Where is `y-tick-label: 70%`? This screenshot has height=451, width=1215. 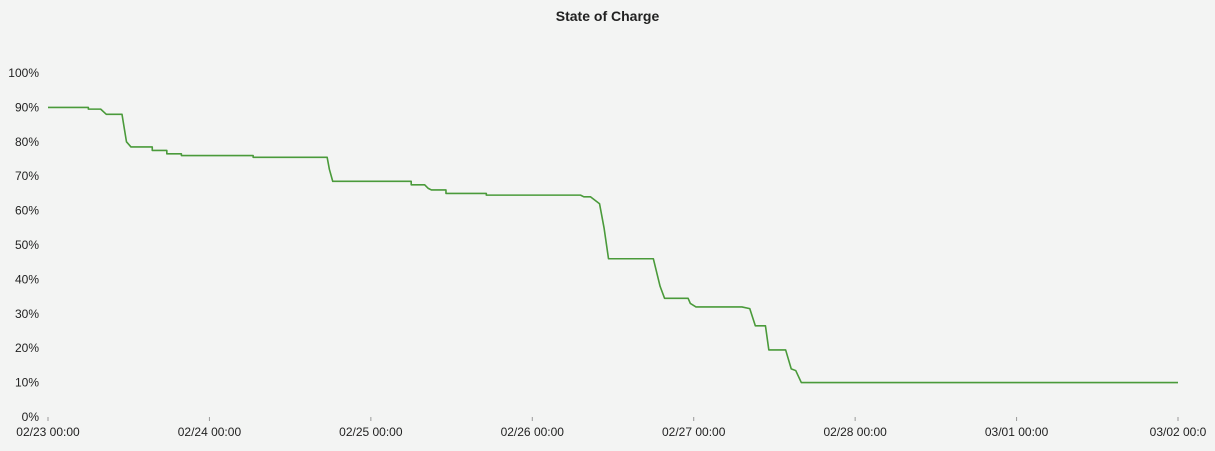 y-tick-label: 70% is located at coordinates (27, 176).